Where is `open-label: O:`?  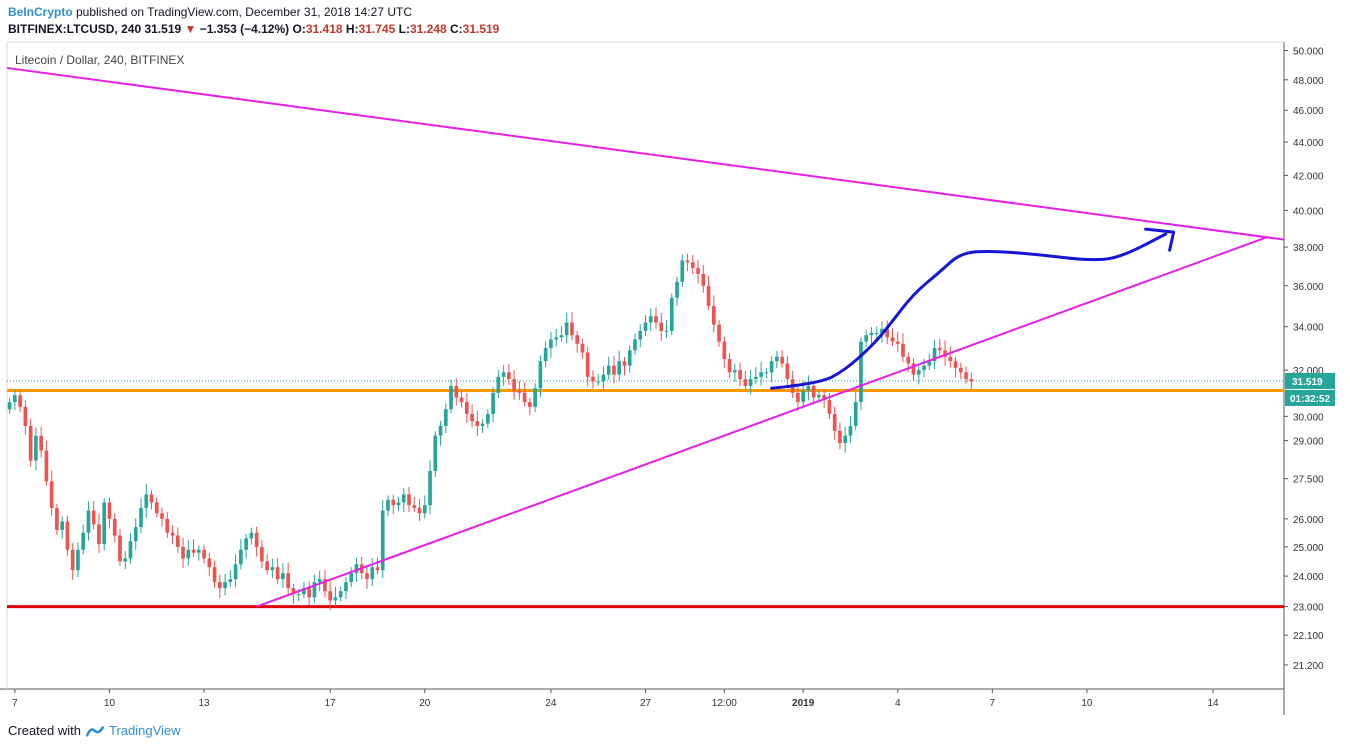 open-label: O: is located at coordinates (299, 29).